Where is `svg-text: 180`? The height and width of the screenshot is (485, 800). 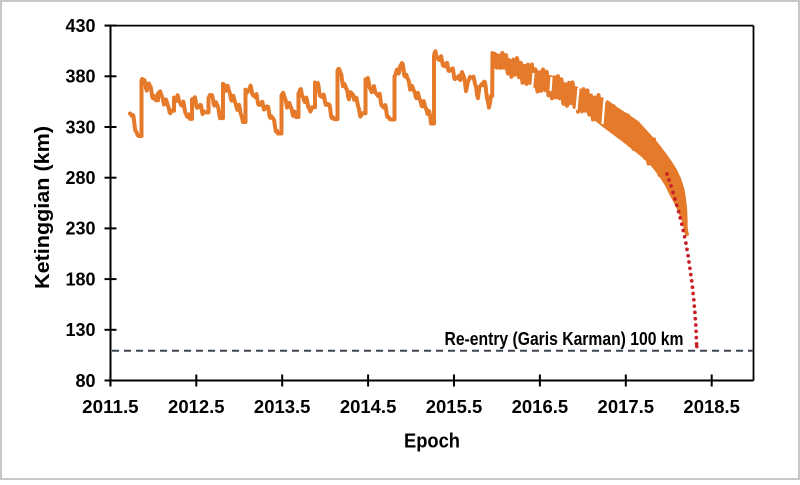
svg-text: 180 is located at coordinates (80, 279).